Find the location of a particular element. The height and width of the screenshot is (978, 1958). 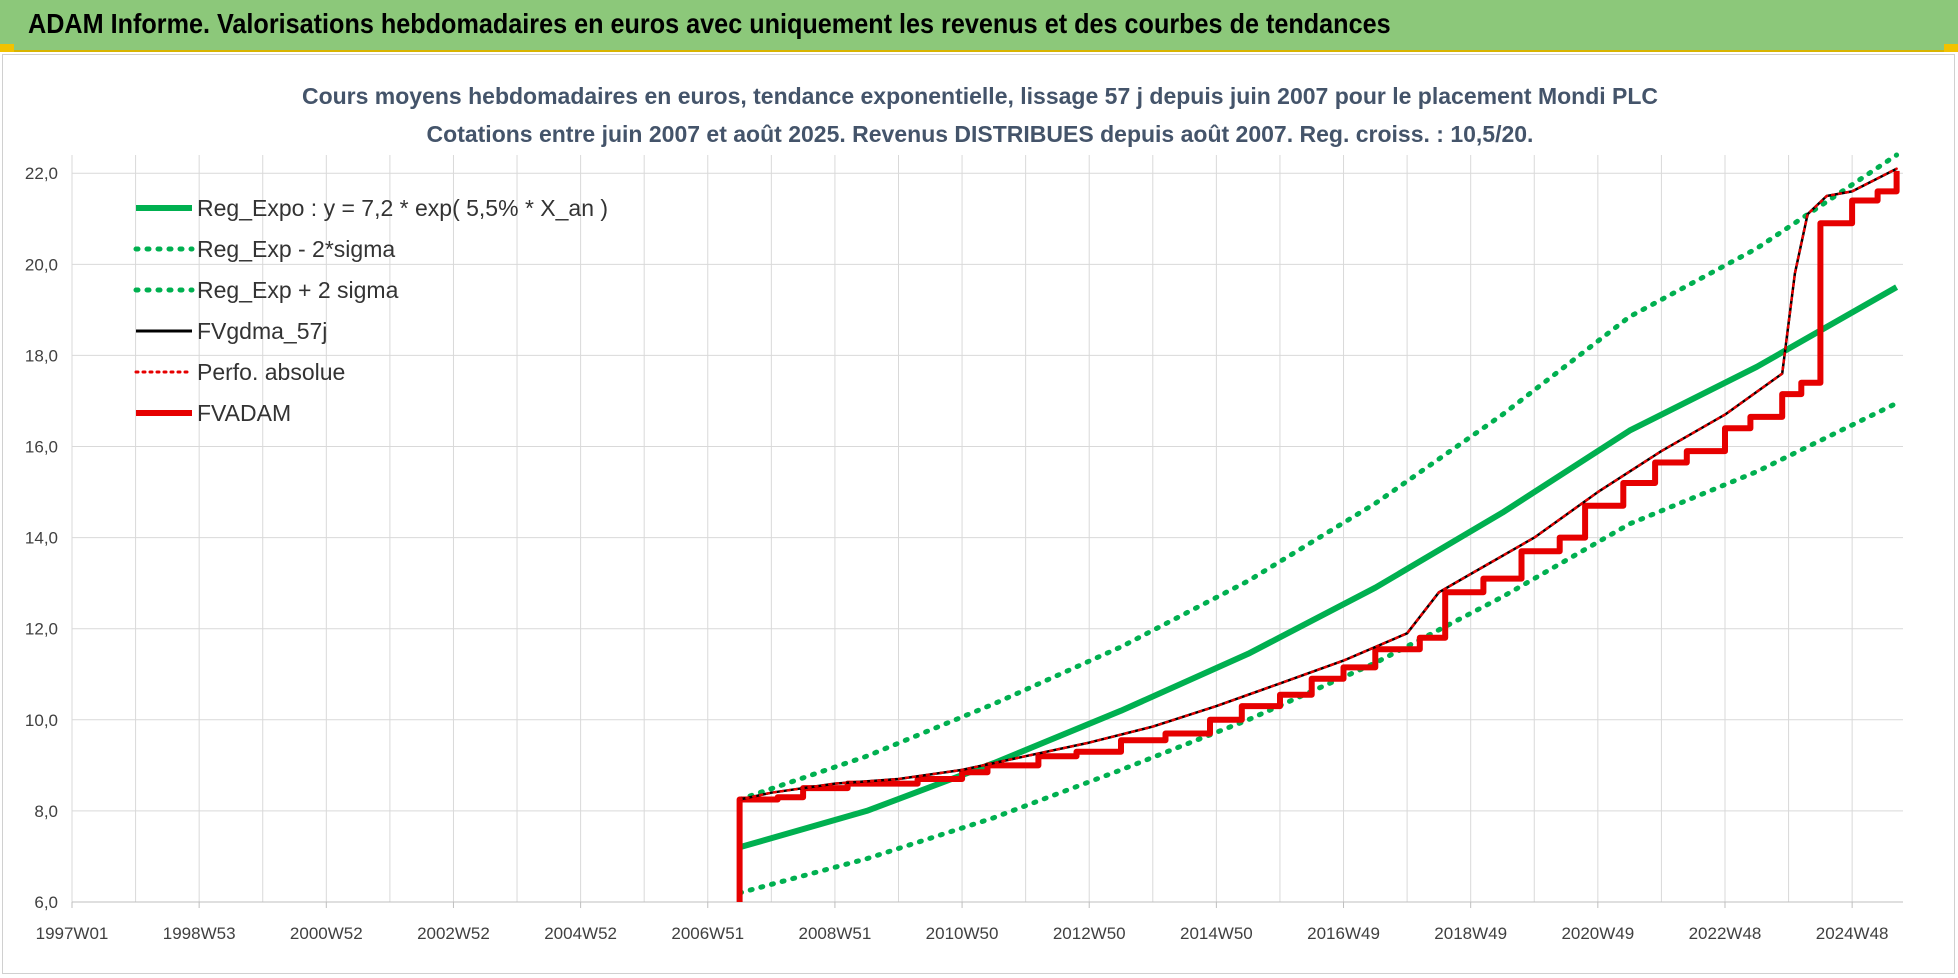

x-tick-label: 2018W49 is located at coordinates (1470, 933).